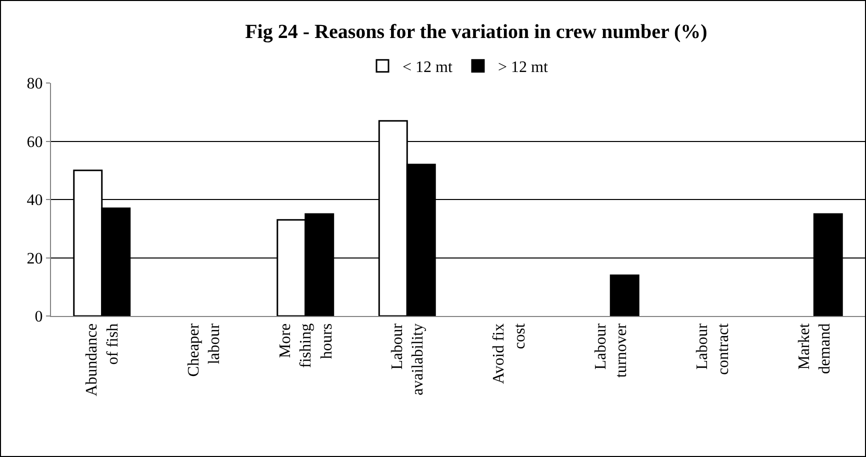 The width and height of the screenshot is (866, 457). Describe the element at coordinates (34, 142) in the screenshot. I see `y-tick-label: 60` at that location.